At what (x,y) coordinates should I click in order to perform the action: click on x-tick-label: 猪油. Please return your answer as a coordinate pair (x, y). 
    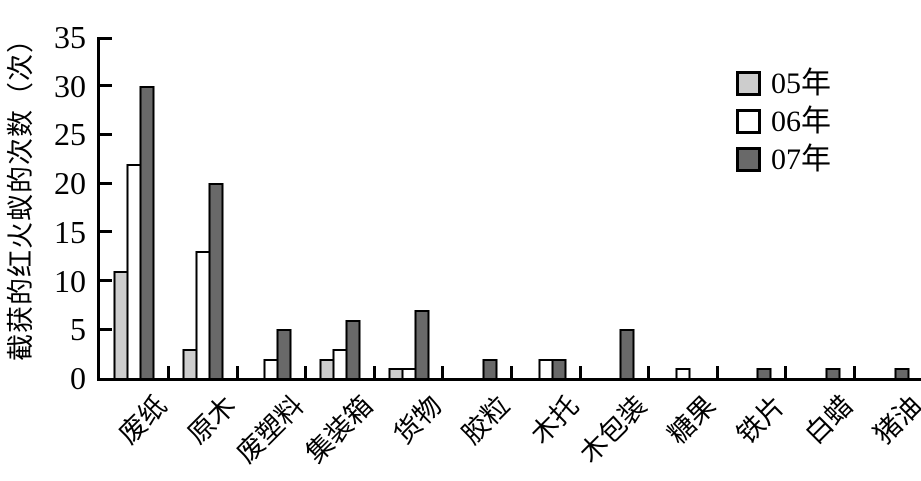
    Looking at the image, I should click on (894, 420).